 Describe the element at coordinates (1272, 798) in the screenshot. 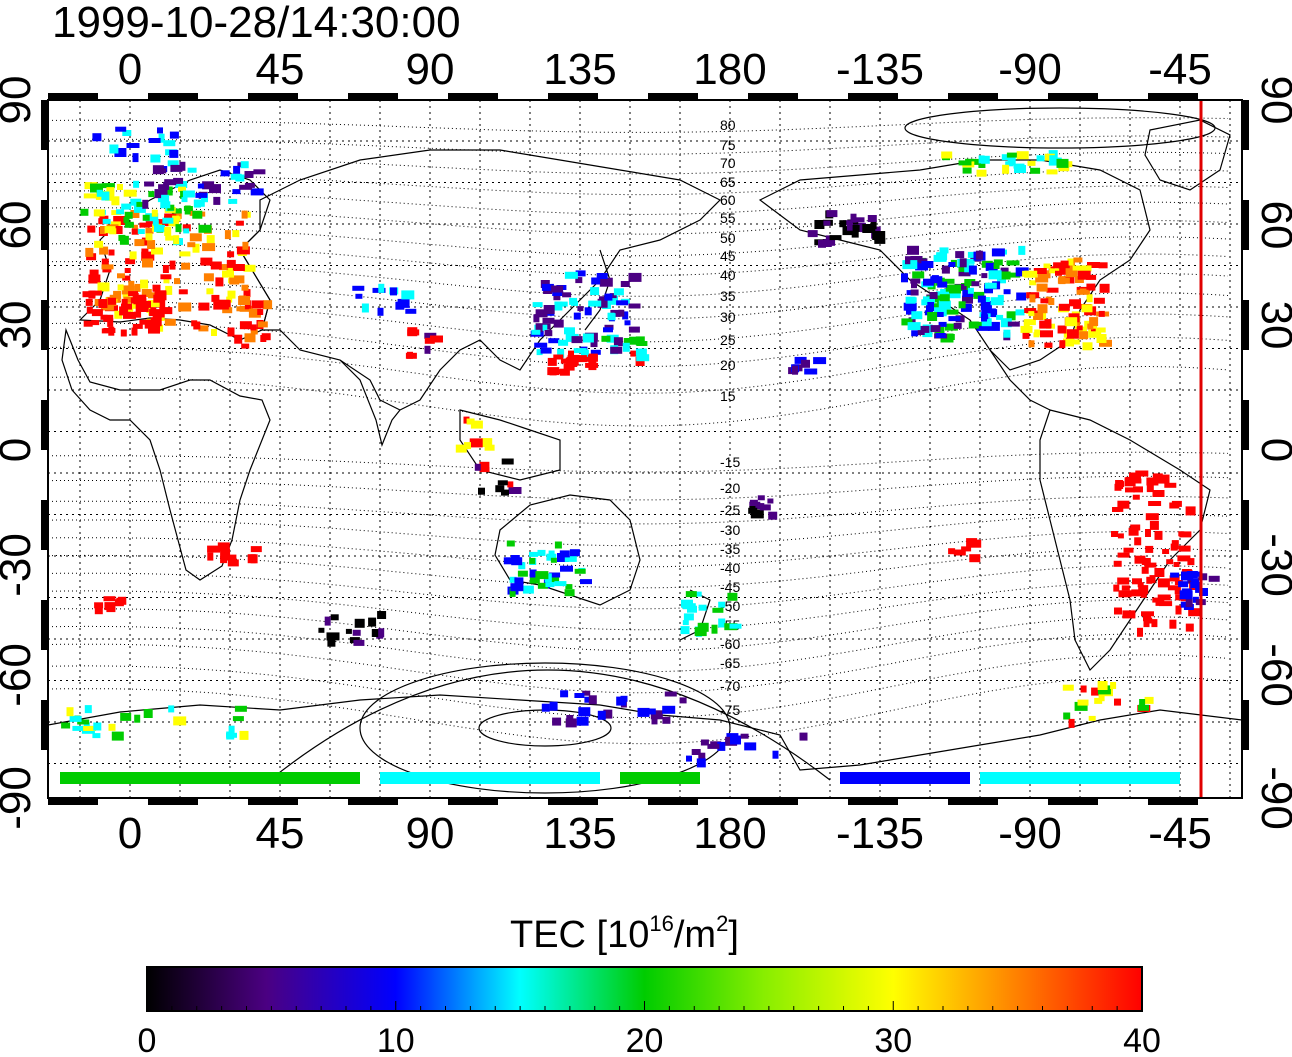

I see `right-lat-label: -90` at that location.